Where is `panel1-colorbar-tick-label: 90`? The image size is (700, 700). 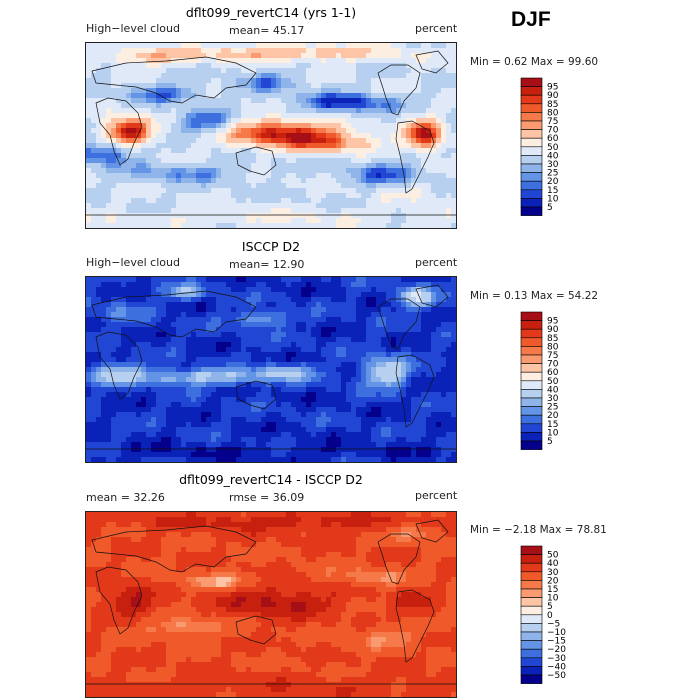
panel1-colorbar-tick-label: 90 is located at coordinates (553, 96).